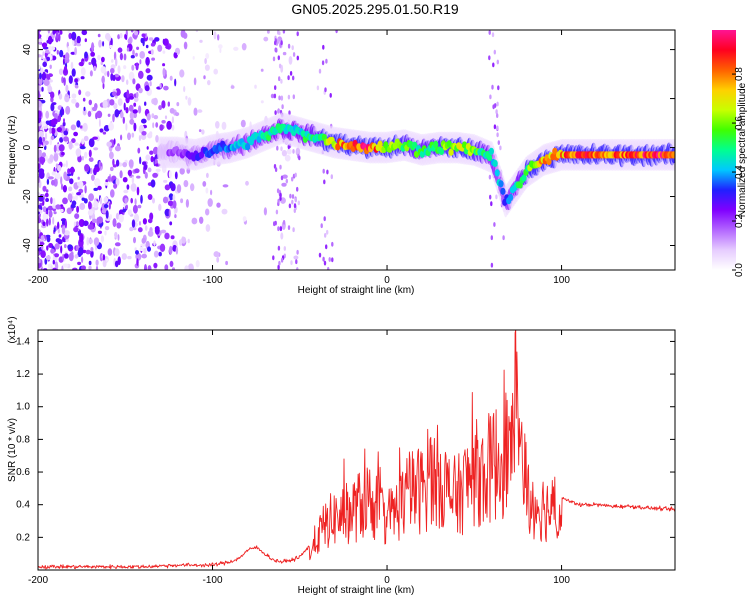  What do you see at coordinates (27, 50) in the screenshot?
I see `spectrogram-y-tick-label: 40` at bounding box center [27, 50].